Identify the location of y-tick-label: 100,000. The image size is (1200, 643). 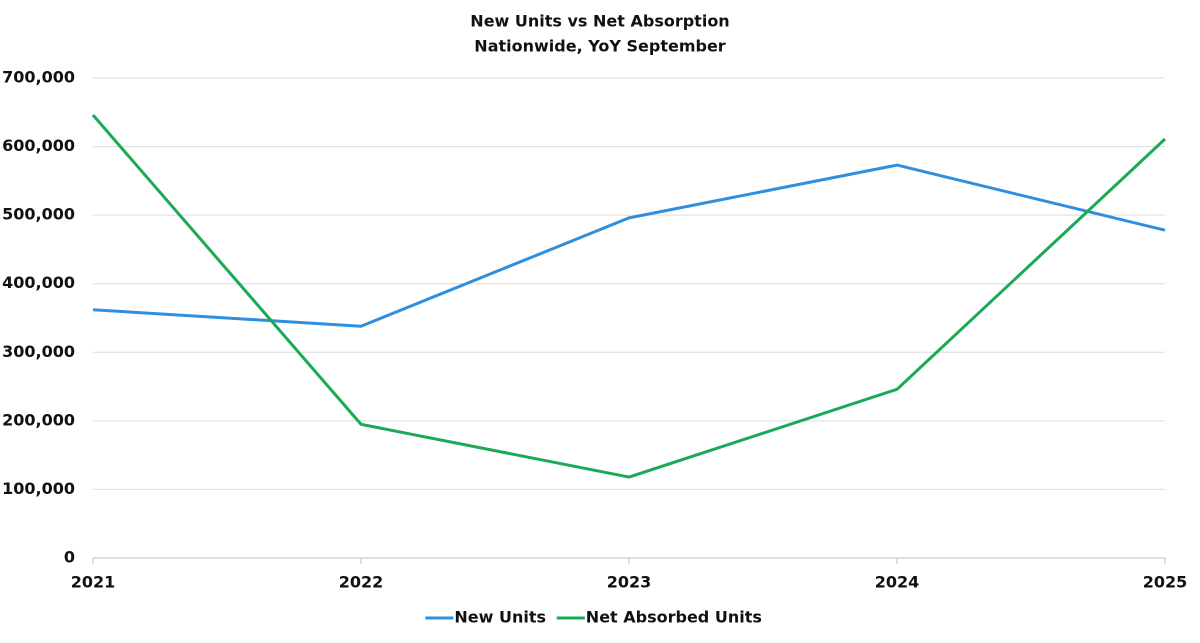
(38, 488).